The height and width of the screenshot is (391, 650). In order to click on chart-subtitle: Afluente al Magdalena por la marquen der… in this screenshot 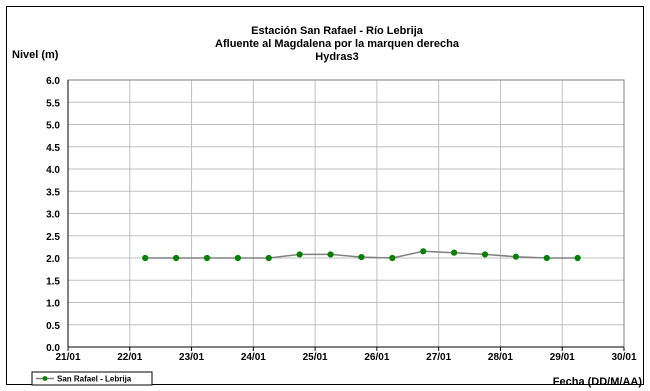, I will do `click(337, 44)`.